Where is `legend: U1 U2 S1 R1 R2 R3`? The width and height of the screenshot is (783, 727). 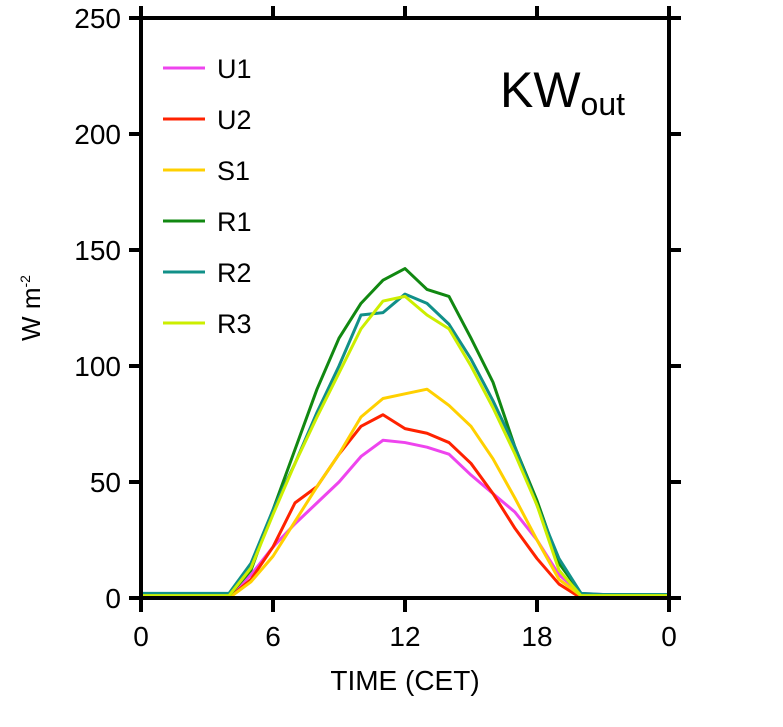 legend: U1 U2 S1 R1 R2 R3 is located at coordinates (207, 196).